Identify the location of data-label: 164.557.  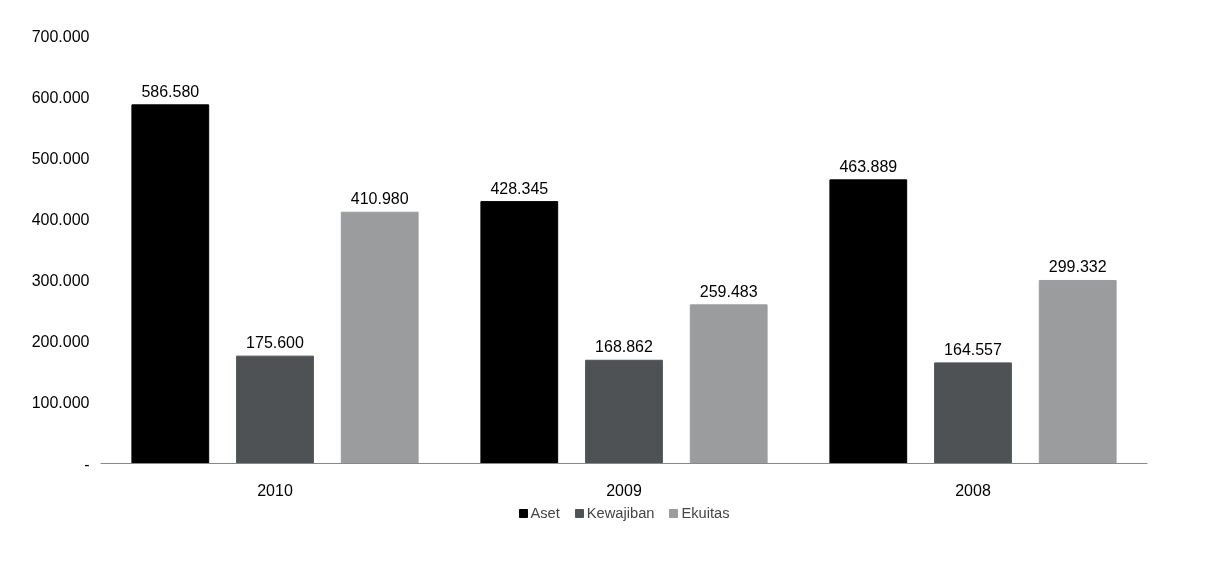
(973, 349).